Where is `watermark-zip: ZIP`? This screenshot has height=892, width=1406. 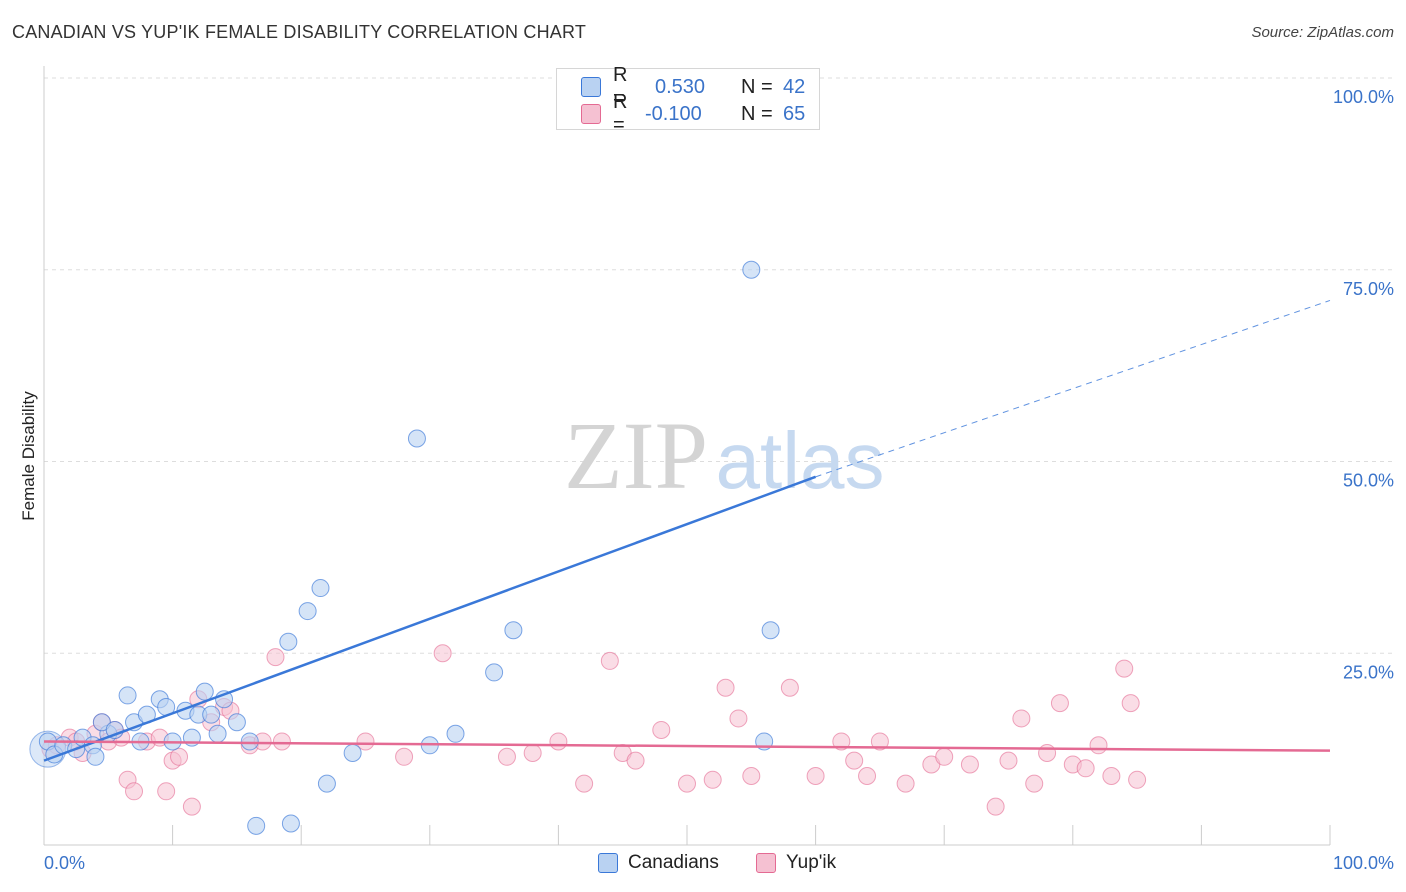 watermark-zip: ZIP is located at coordinates (636, 455).